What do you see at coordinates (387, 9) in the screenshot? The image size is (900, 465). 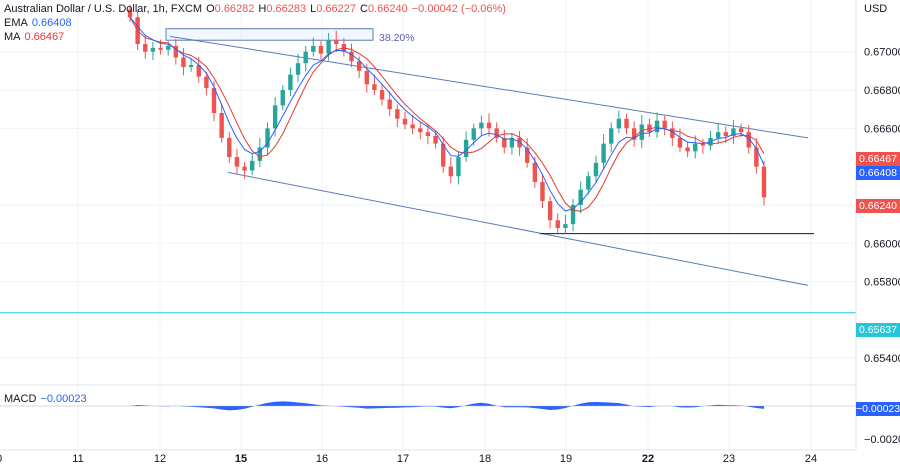 I see `close-value: 0.66240` at bounding box center [387, 9].